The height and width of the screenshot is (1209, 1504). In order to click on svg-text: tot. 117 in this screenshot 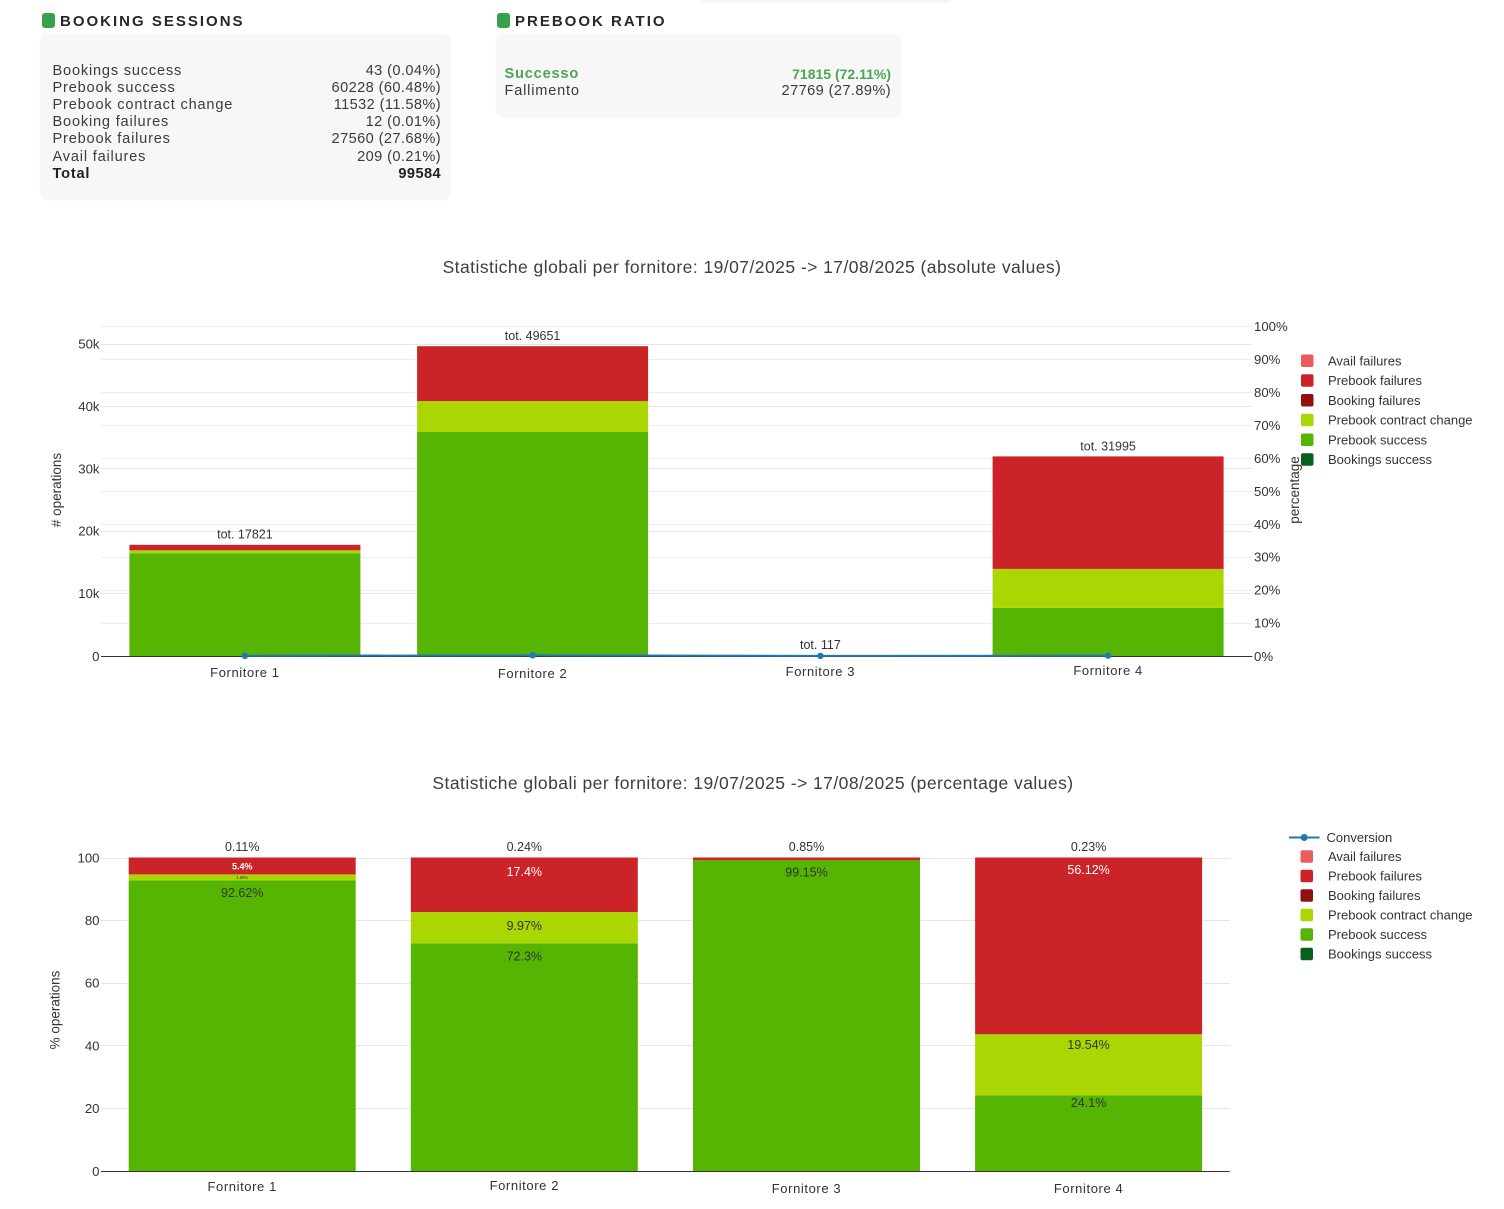, I will do `click(820, 645)`.